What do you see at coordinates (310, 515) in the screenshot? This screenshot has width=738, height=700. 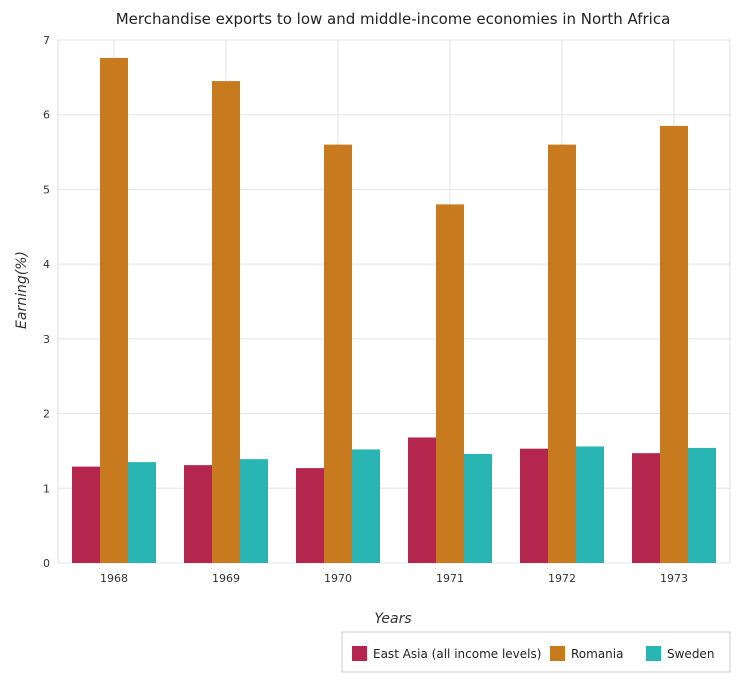 I see `bar-east-asia-all-income-levels--1970` at bounding box center [310, 515].